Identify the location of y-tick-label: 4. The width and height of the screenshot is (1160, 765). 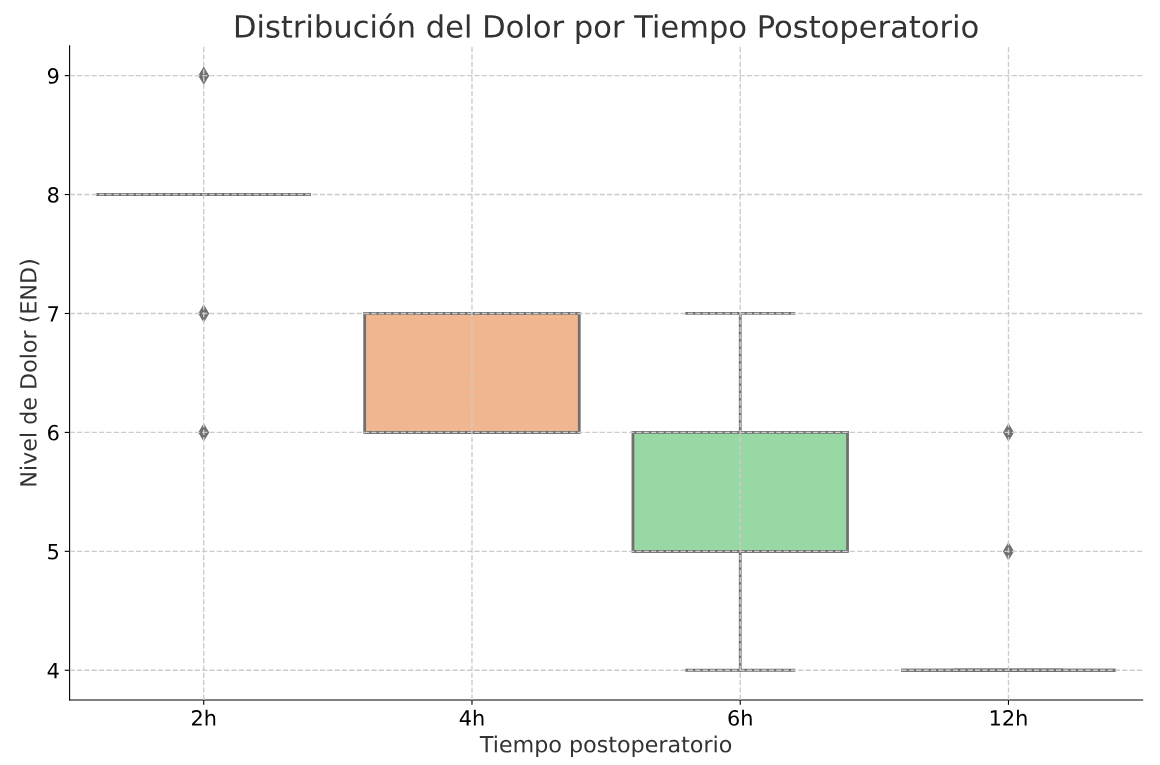
(53, 670).